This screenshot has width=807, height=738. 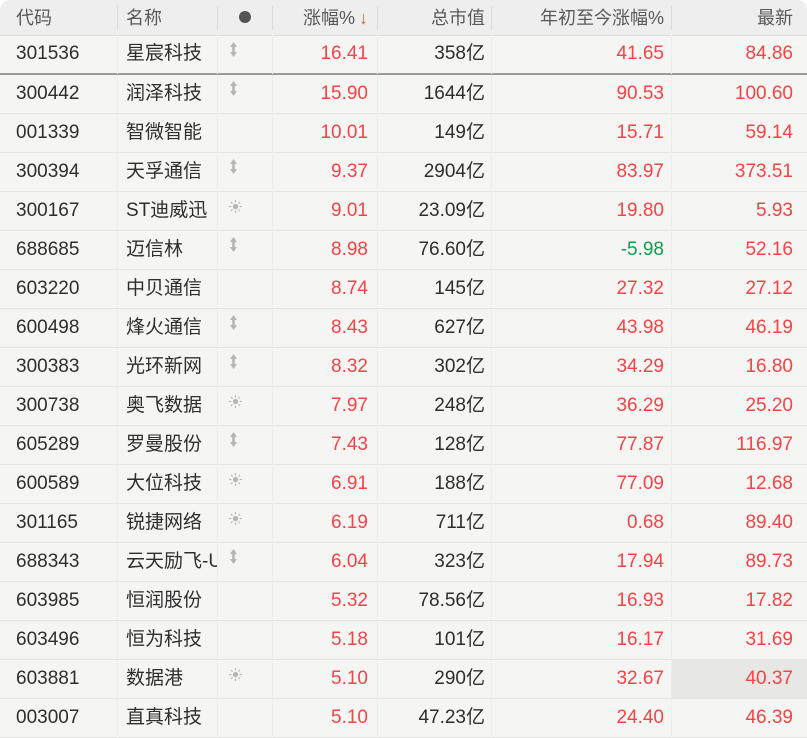 I want to click on market-cap: 47.23亿, so click(x=435, y=718).